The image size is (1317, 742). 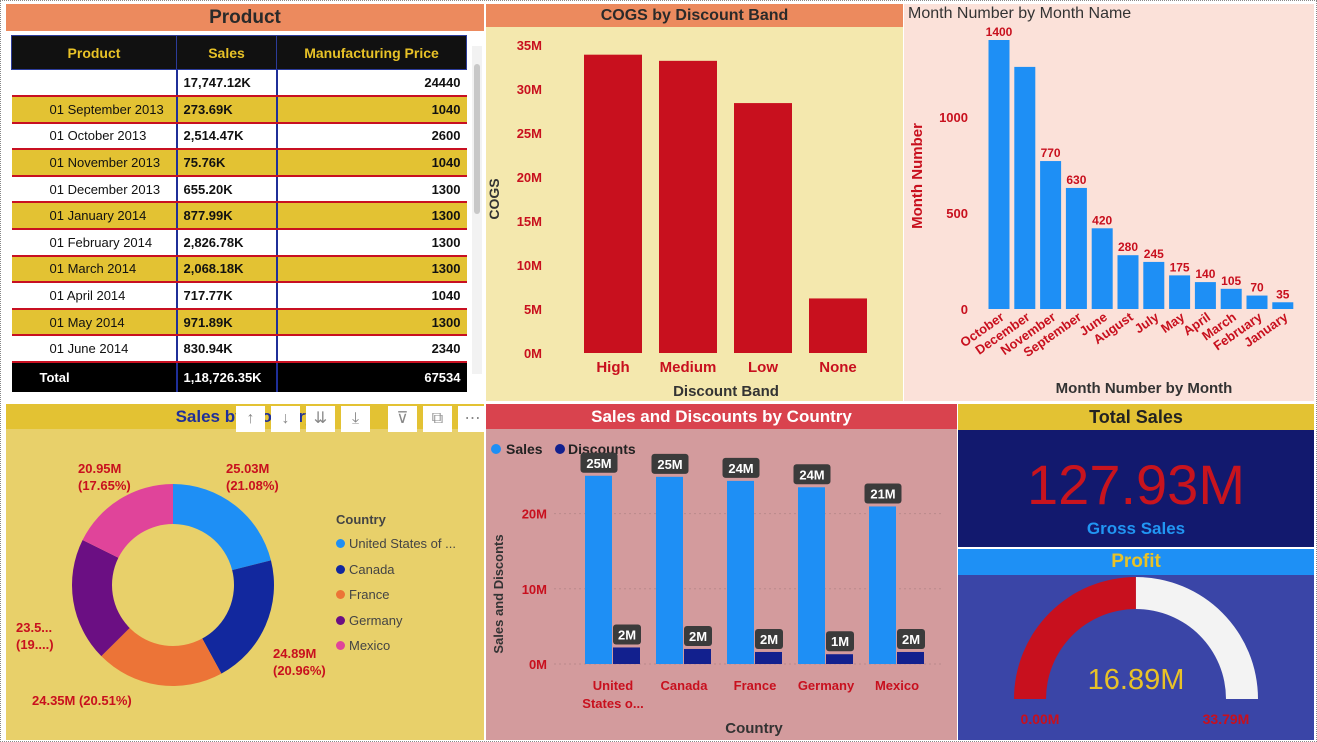 What do you see at coordinates (437, 419) in the screenshot?
I see `focus-mode-icon: ⧉` at bounding box center [437, 419].